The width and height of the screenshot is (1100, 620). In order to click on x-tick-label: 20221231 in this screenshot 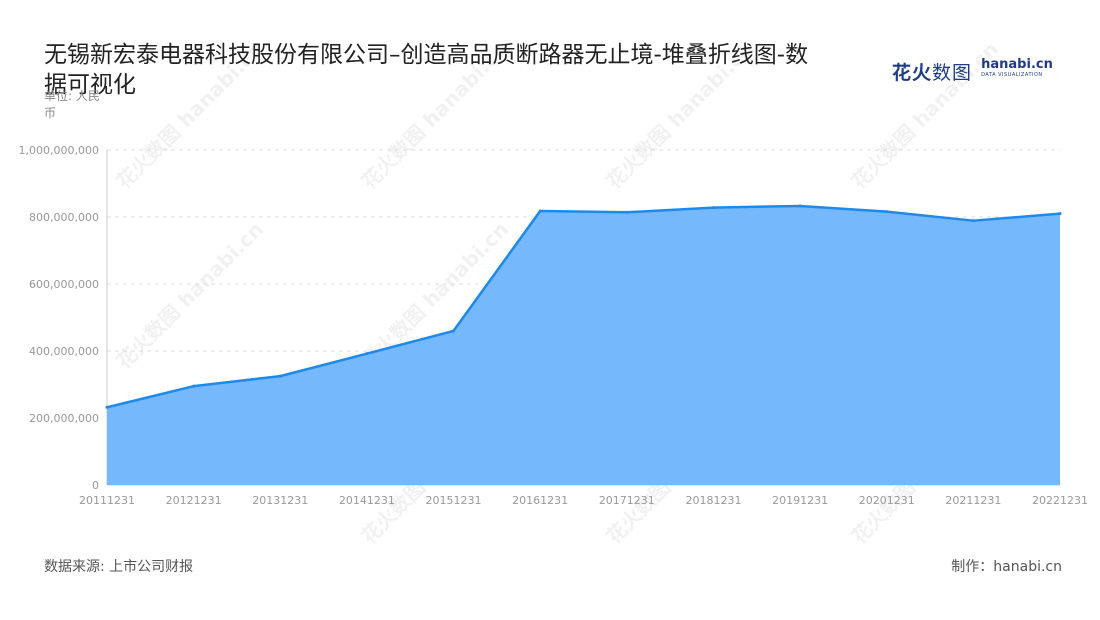, I will do `click(1060, 500)`.